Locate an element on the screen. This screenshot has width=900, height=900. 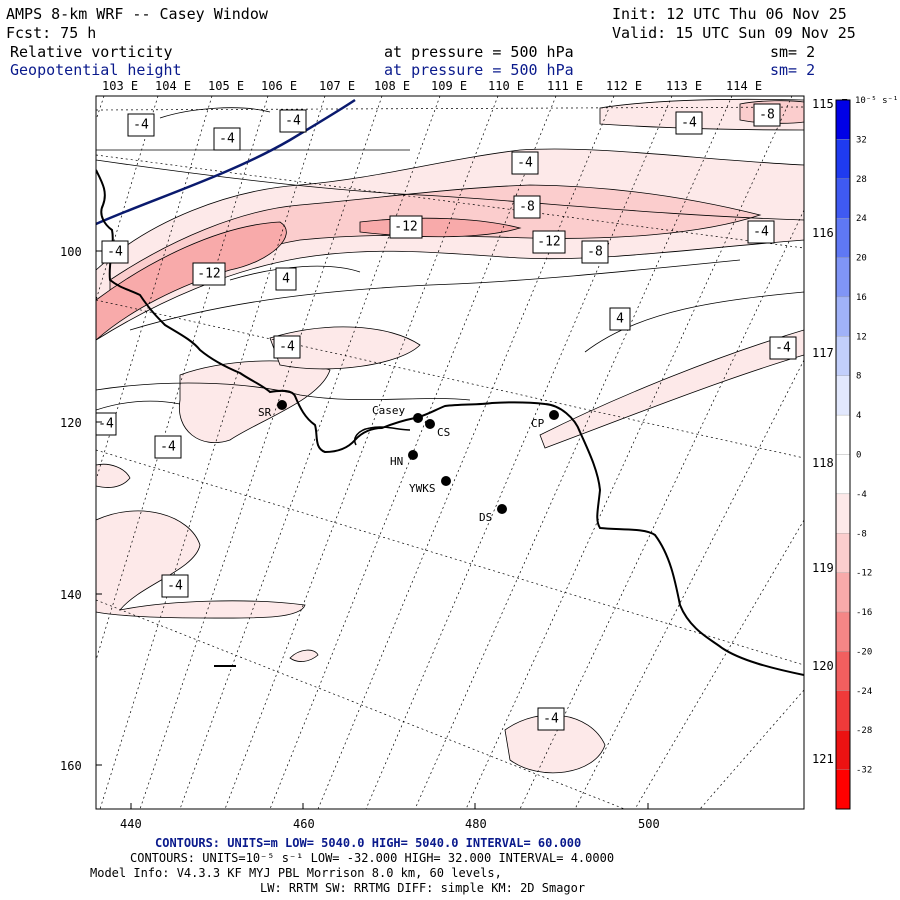
x-tick-label: 500 is located at coordinates (649, 824).